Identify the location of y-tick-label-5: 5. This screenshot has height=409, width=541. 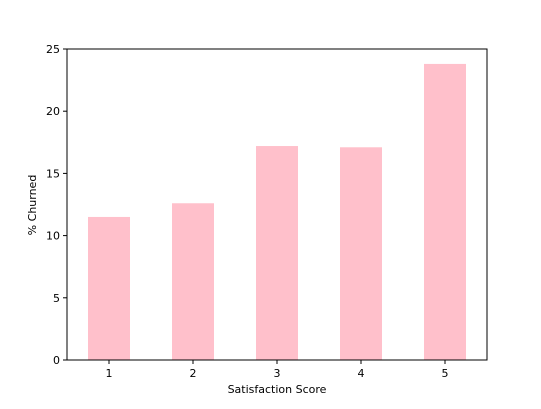
(56, 298).